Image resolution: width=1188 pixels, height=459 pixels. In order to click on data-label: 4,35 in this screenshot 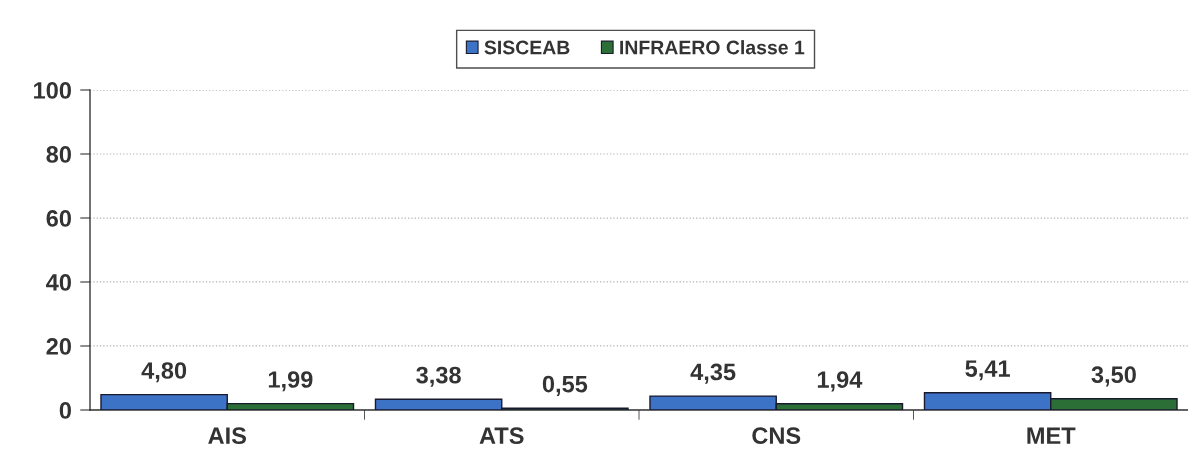, I will do `click(713, 373)`.